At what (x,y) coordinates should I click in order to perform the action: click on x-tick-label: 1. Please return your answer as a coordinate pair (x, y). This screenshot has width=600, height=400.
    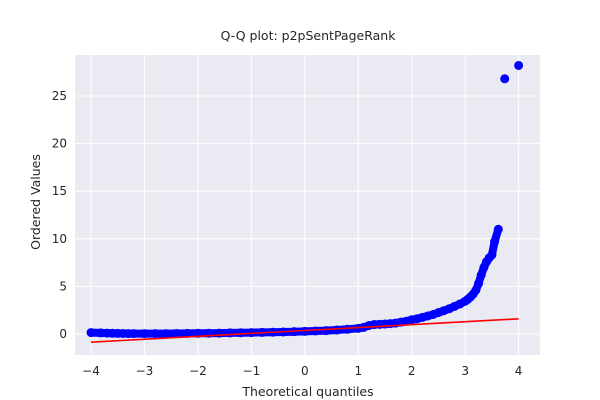
    Looking at the image, I should click on (358, 371).